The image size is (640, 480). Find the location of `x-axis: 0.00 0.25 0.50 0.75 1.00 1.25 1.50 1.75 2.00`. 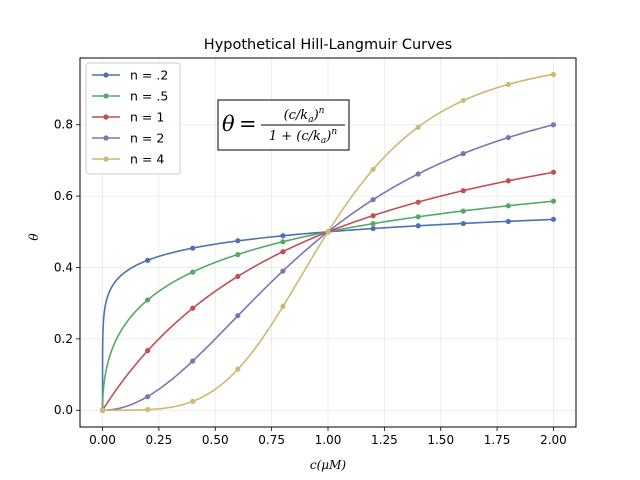

x-axis: 0.00 0.25 0.50 0.75 1.00 1.25 1.50 1.75 2.00 is located at coordinates (328, 437).